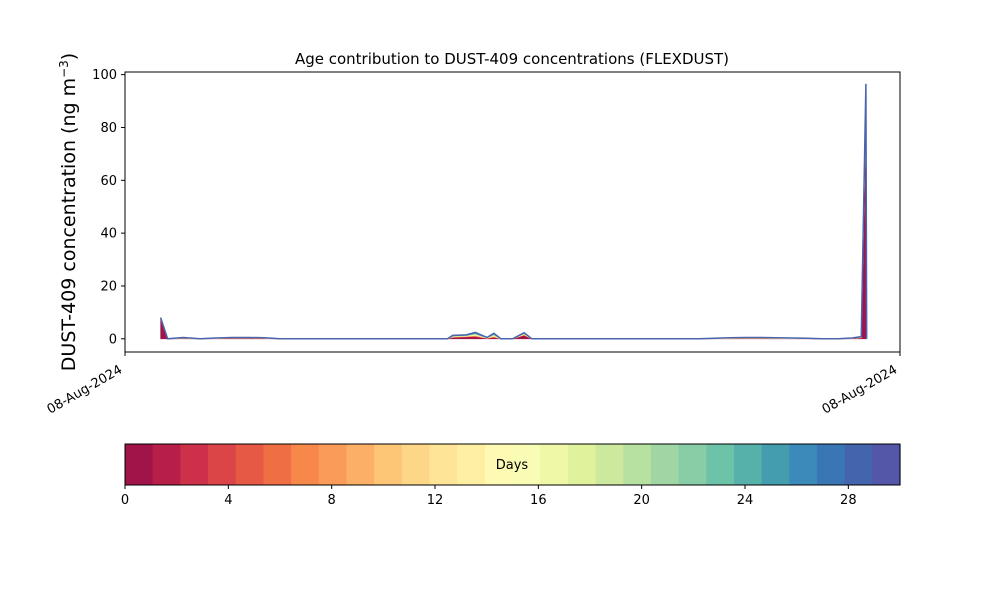  Describe the element at coordinates (108, 128) in the screenshot. I see `y-tick-label: 80` at that location.